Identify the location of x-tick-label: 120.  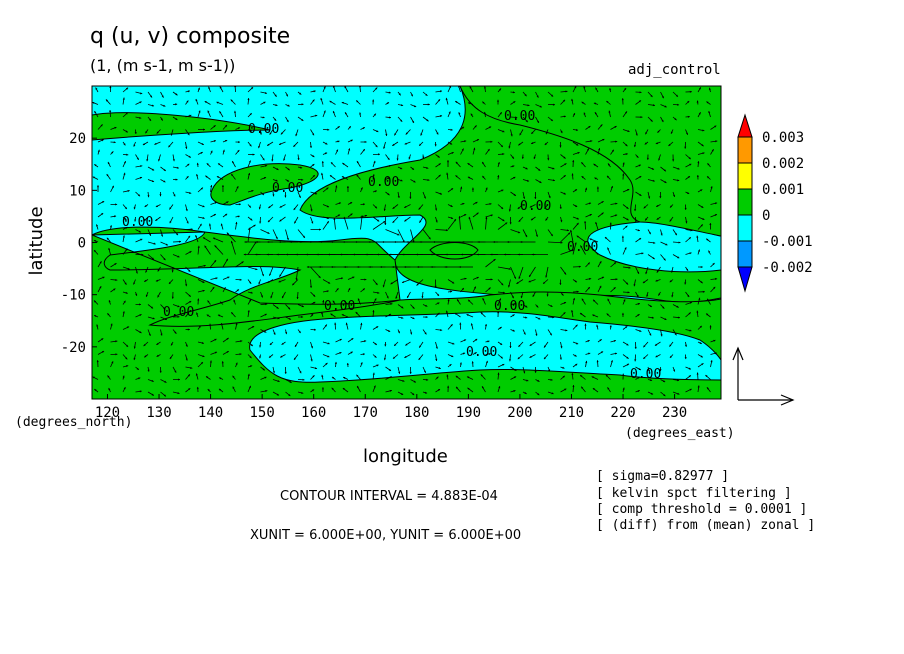
(107, 413).